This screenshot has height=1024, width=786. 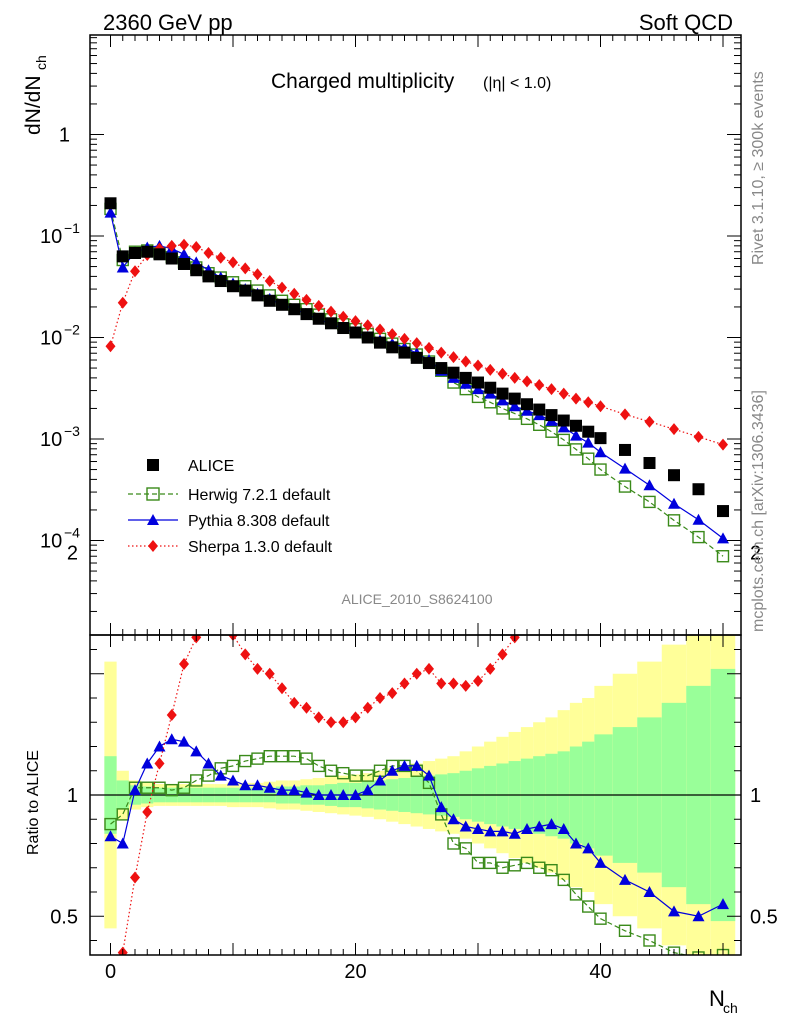 What do you see at coordinates (758, 168) in the screenshot?
I see `side-label-top: Rivet 3.1.10, ≥ 300k events` at bounding box center [758, 168].